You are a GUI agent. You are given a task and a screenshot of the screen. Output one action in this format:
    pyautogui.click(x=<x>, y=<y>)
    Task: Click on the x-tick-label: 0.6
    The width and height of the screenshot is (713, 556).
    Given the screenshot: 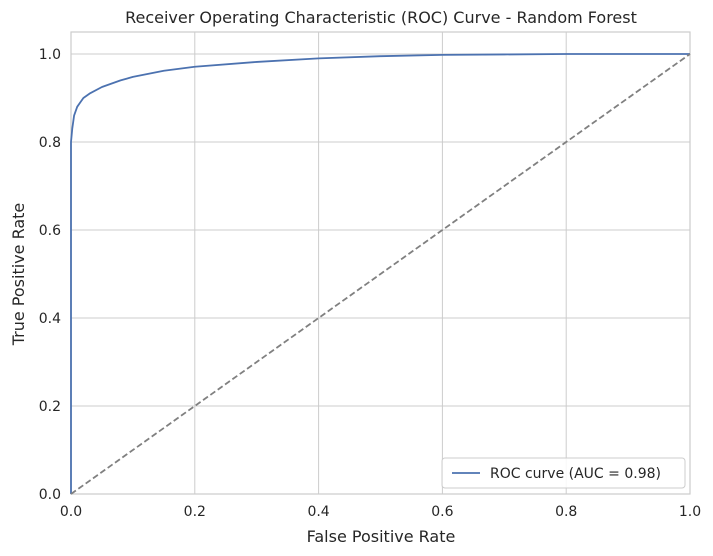 What is the action you would take?
    pyautogui.click(x=442, y=512)
    